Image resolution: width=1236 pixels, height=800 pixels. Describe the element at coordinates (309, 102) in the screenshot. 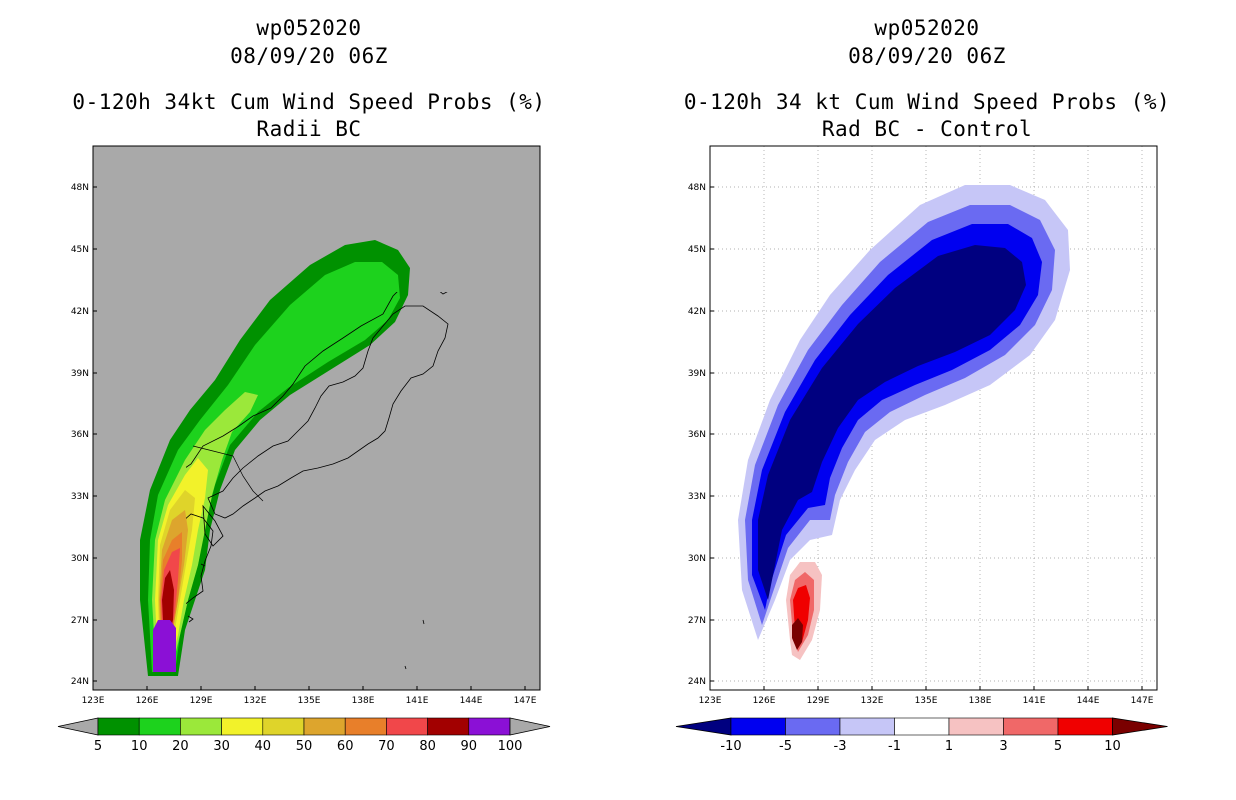

I see `left-product-title: 0-120h 34kt Cum Wind Speed Probs (%)` at that location.